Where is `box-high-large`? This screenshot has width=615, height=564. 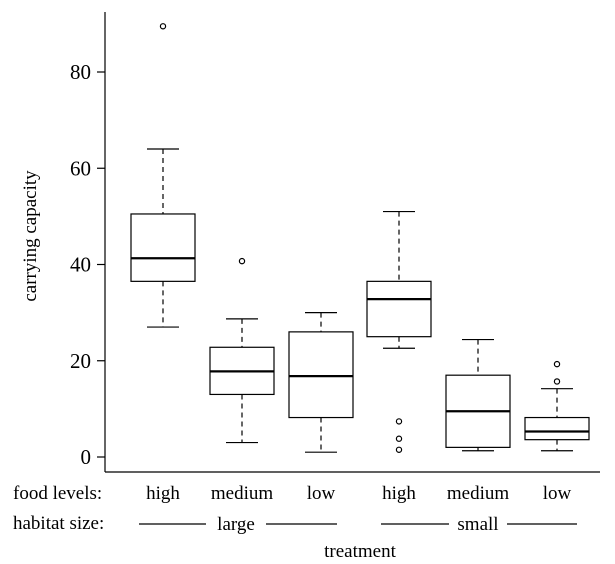
box-high-large is located at coordinates (163, 175).